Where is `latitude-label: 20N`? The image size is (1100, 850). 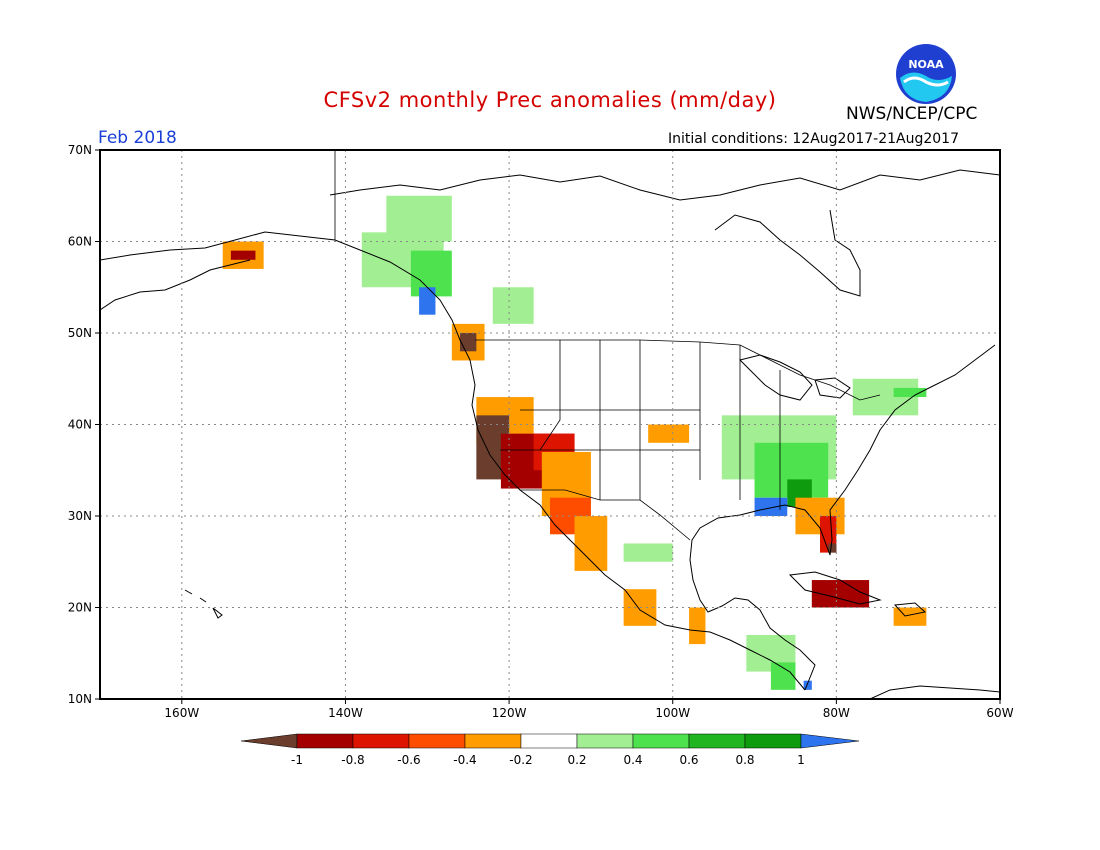
latitude-label: 20N is located at coordinates (80, 608).